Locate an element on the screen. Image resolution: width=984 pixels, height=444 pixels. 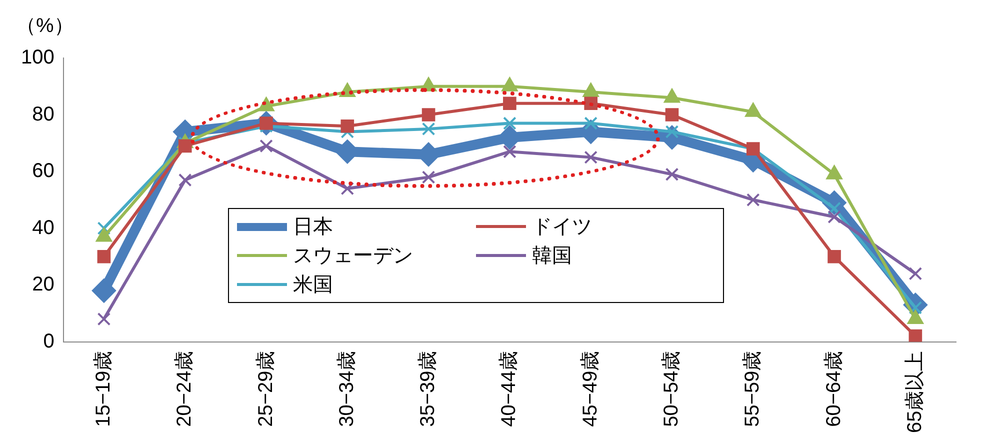
x-tick-label: 65歳以上 is located at coordinates (915, 392).